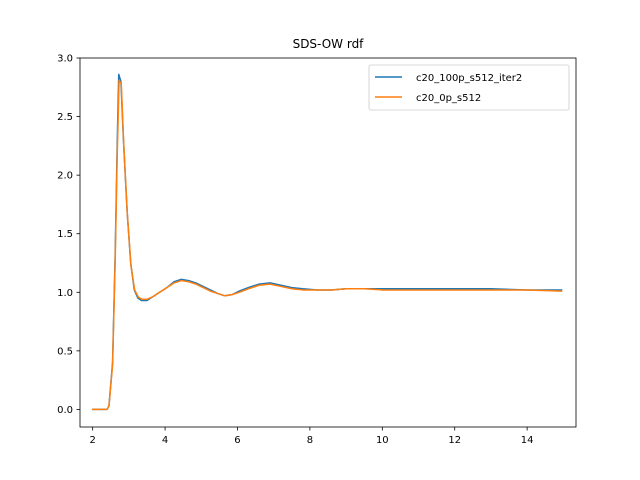 This screenshot has height=480, width=640. What do you see at coordinates (454, 440) in the screenshot?
I see `x-tick-label: 12` at bounding box center [454, 440].